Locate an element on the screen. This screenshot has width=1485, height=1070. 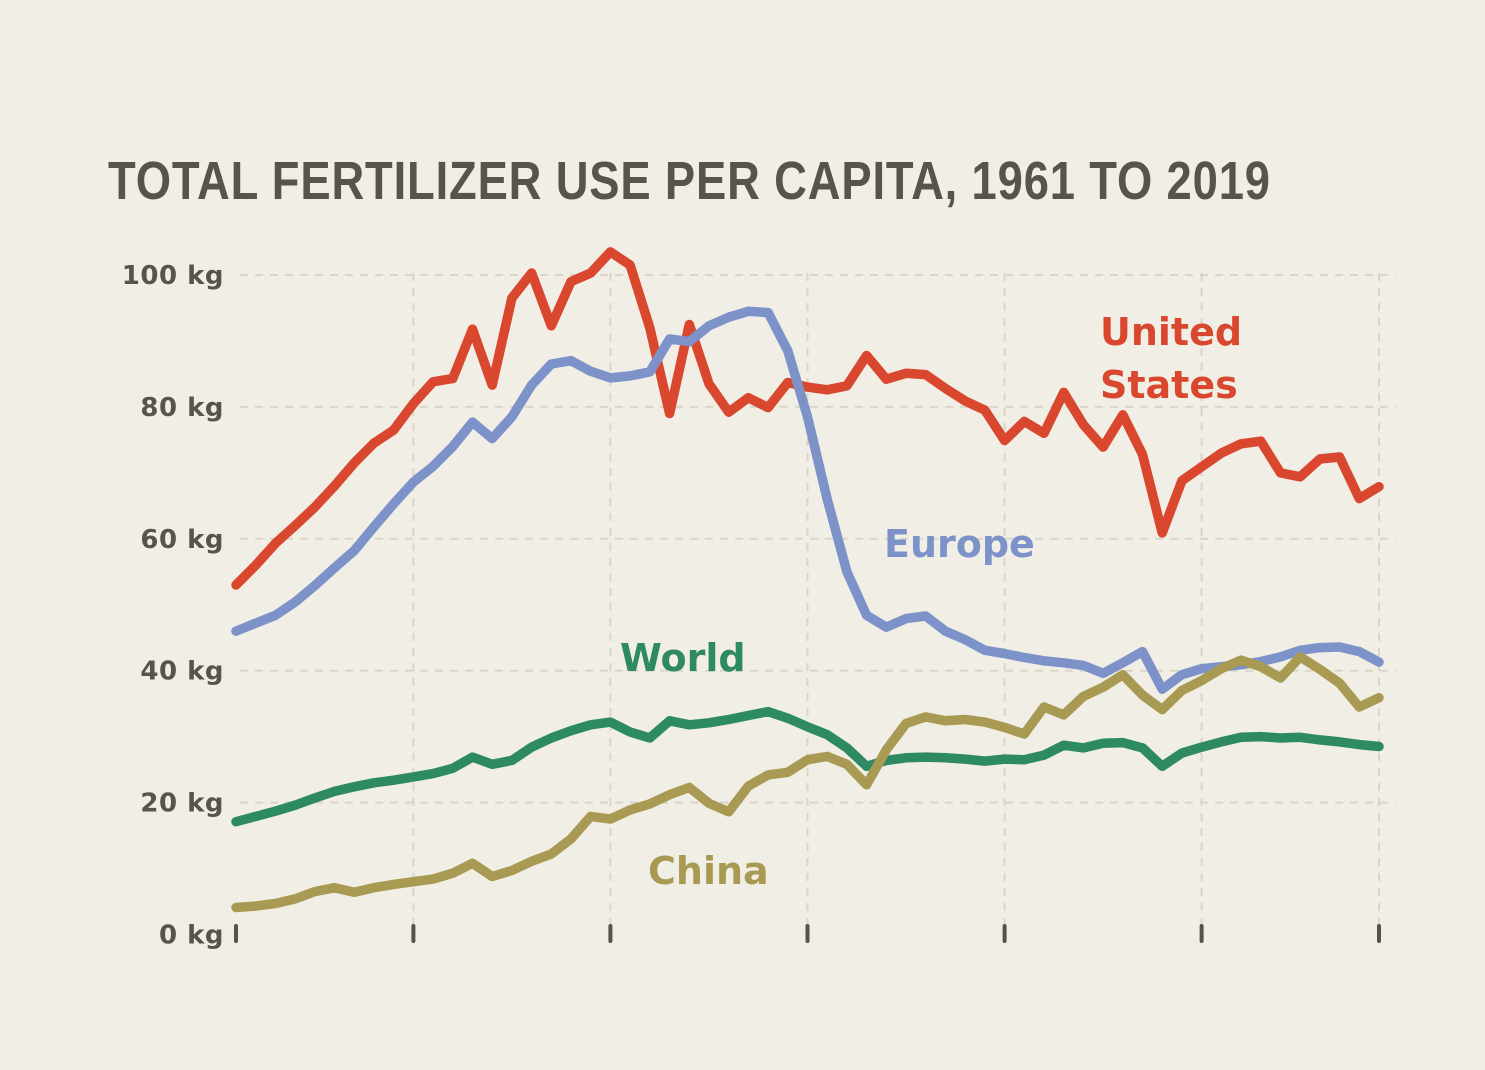
series-label-world: World is located at coordinates (683, 658).